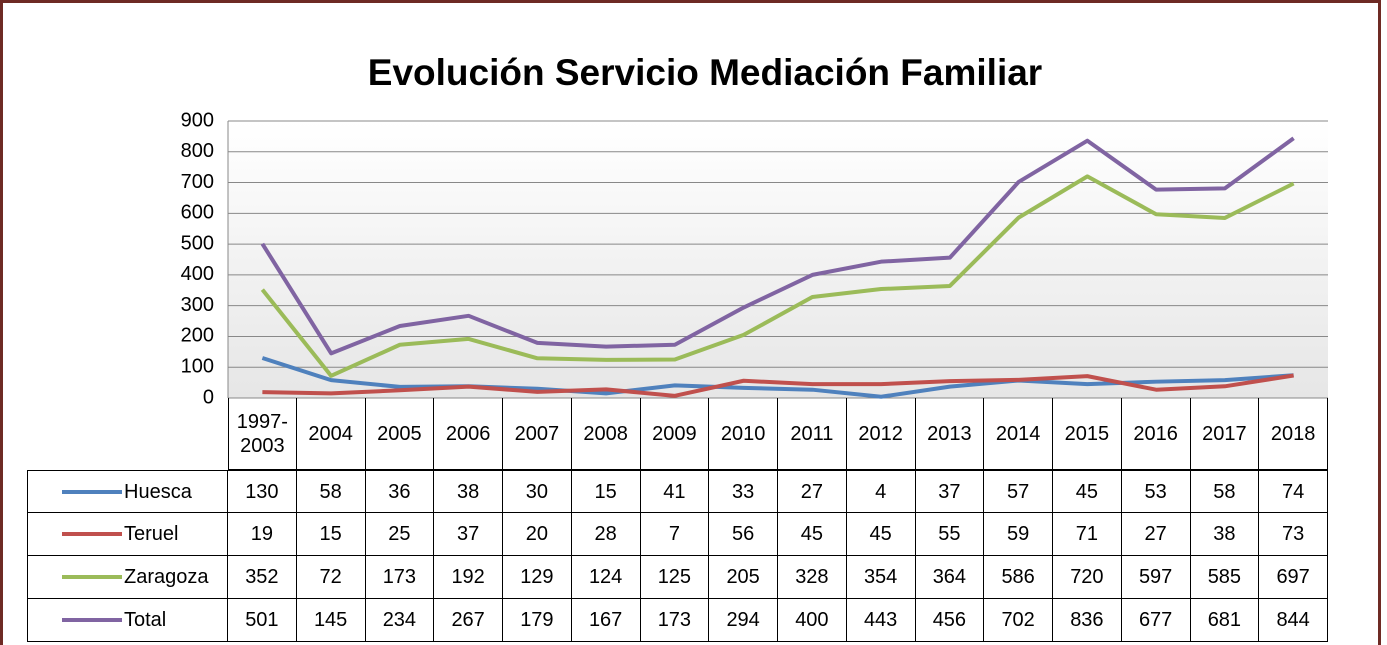 This screenshot has height=645, width=1387. I want to click on table-value: 456, so click(950, 620).